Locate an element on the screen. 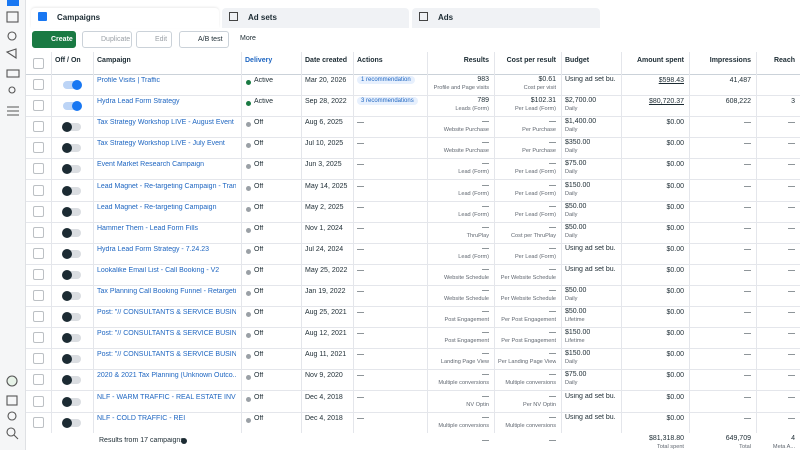 Image resolution: width=800 pixels, height=455 pixels. reach: — is located at coordinates (791, 334).